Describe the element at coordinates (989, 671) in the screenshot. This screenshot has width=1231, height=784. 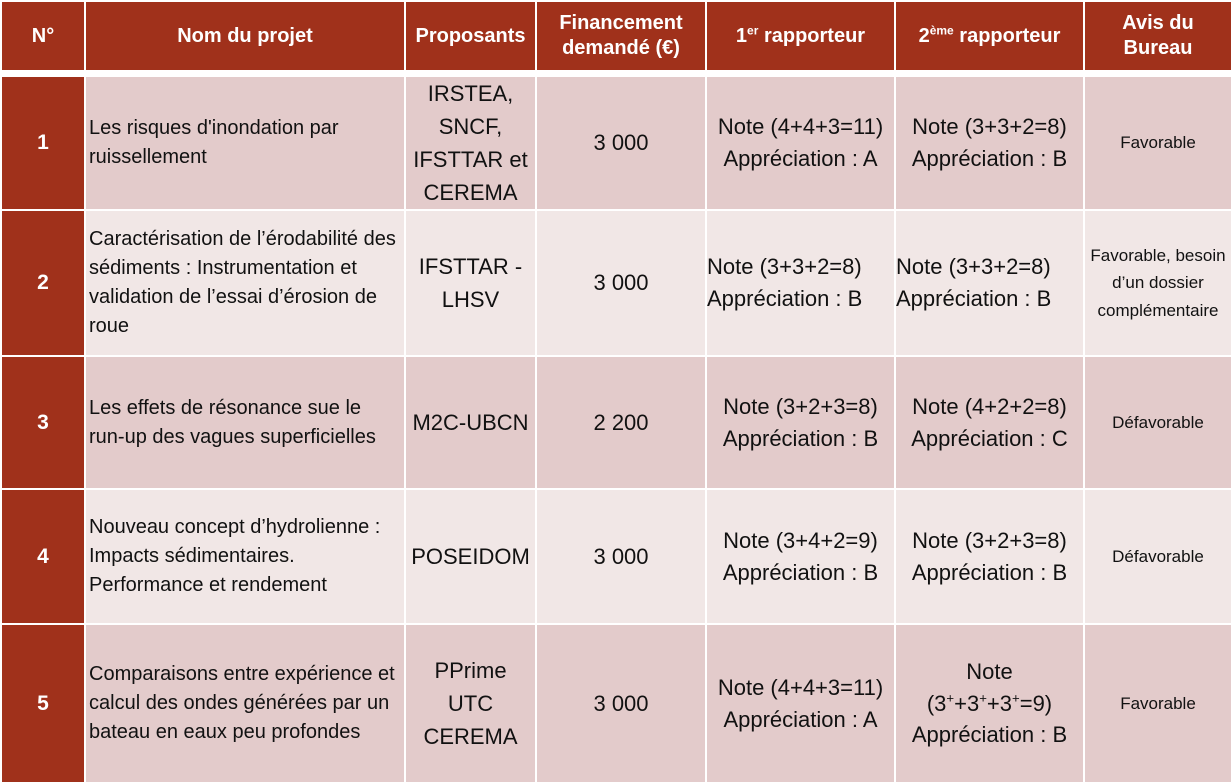
I see `note-label: Note` at that location.